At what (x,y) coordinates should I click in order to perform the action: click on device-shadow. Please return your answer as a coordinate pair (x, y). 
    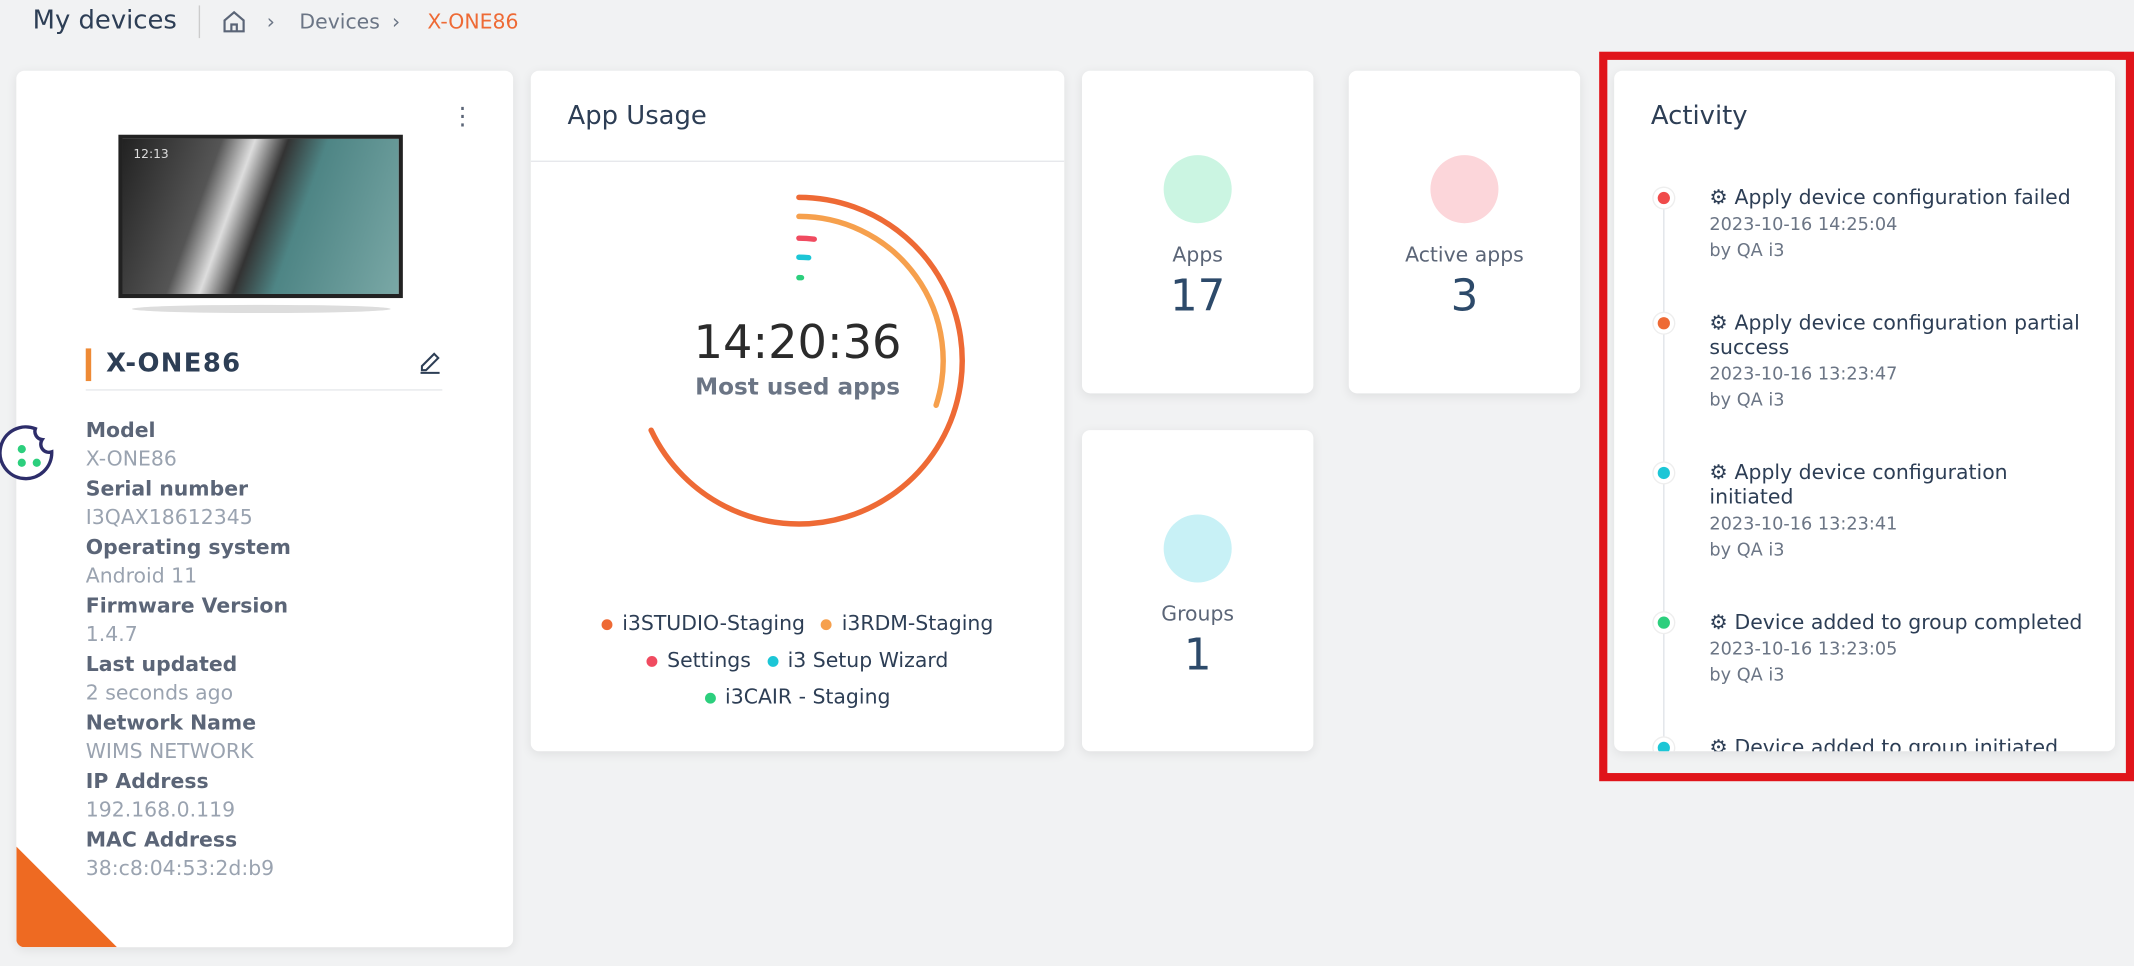
    Looking at the image, I should click on (261, 309).